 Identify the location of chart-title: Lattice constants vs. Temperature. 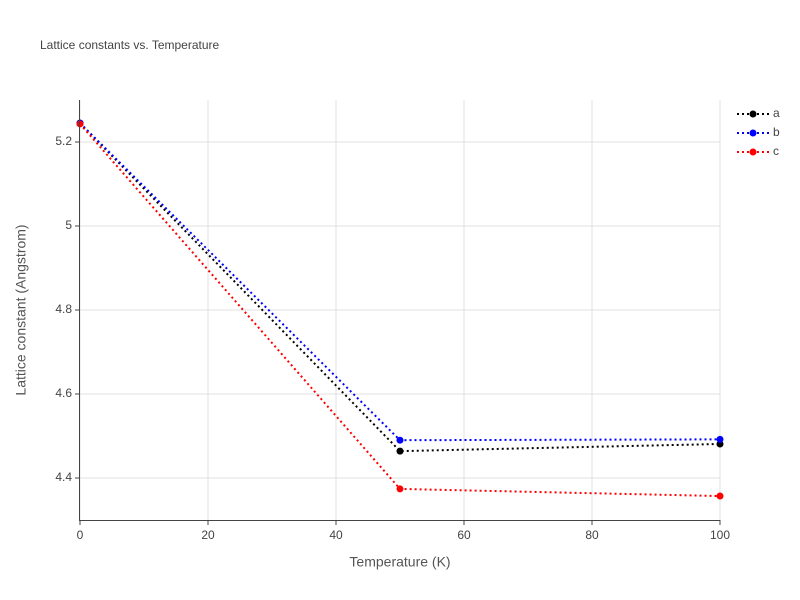
(130, 45).